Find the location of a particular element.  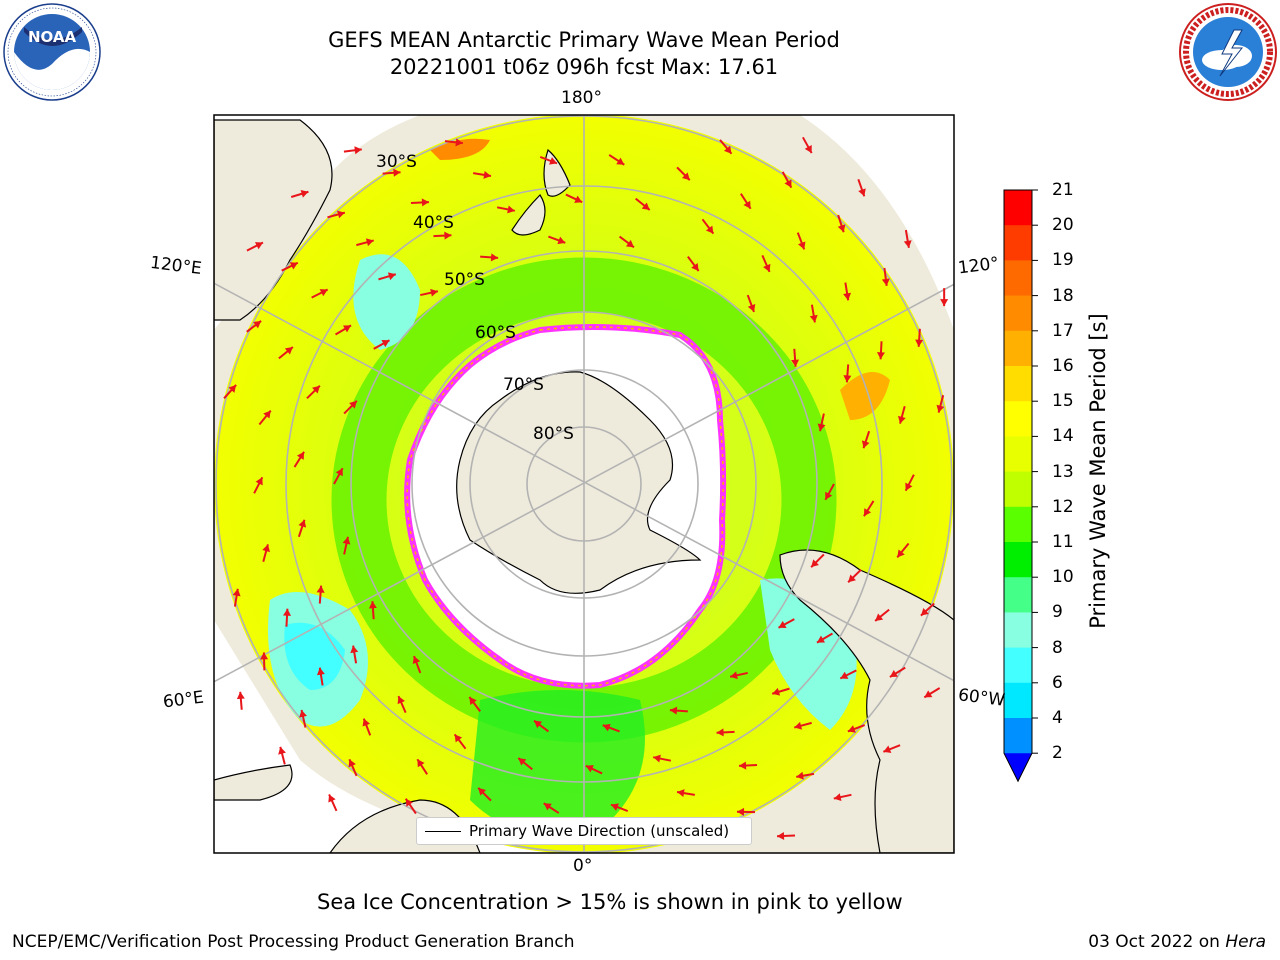

lat-label-60s: 60°S is located at coordinates (495, 333).